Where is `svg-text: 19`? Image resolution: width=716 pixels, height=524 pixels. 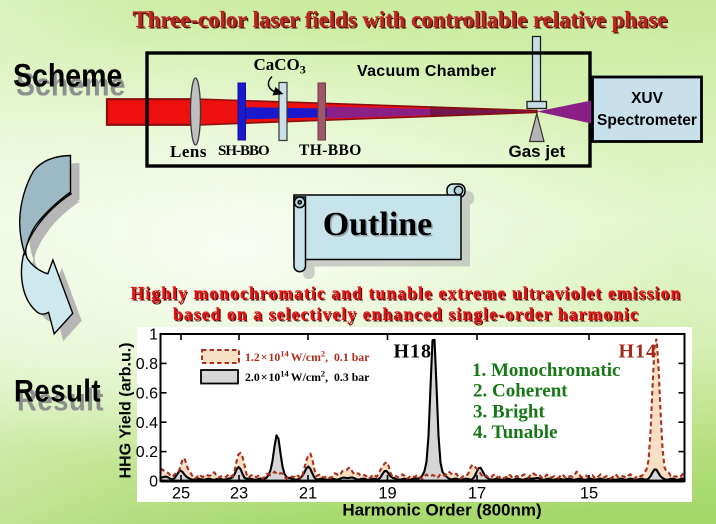
svg-text: 19 is located at coordinates (387, 494).